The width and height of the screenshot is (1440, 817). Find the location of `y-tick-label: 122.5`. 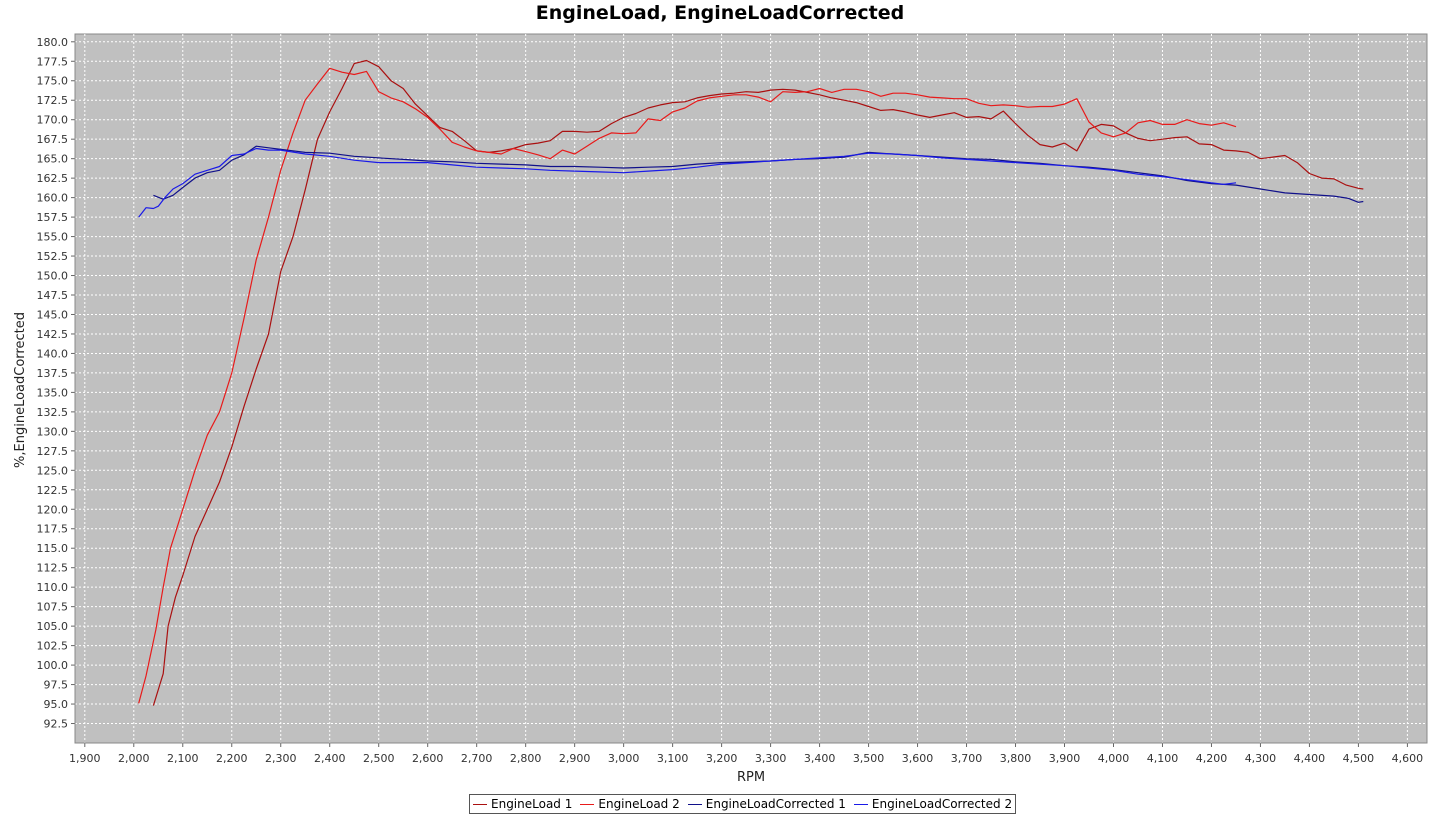

y-tick-label: 122.5 is located at coordinates (53, 490).